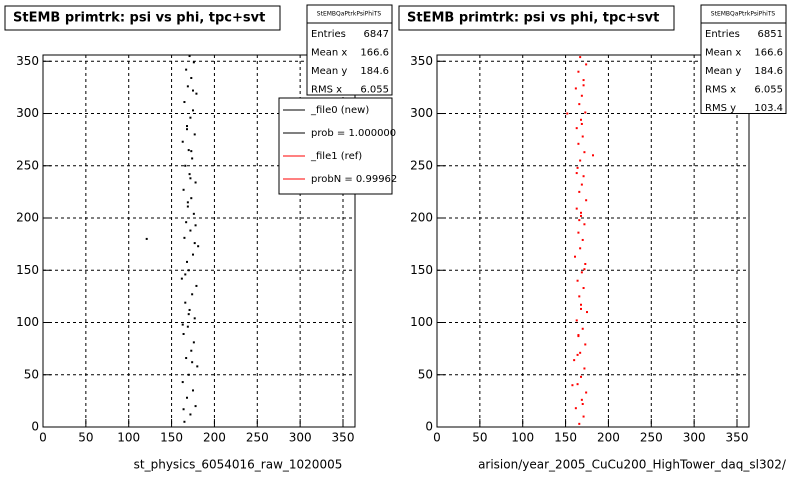 The image size is (800, 484). I want to click on legend-label: _file1 (ref), so click(336, 156).